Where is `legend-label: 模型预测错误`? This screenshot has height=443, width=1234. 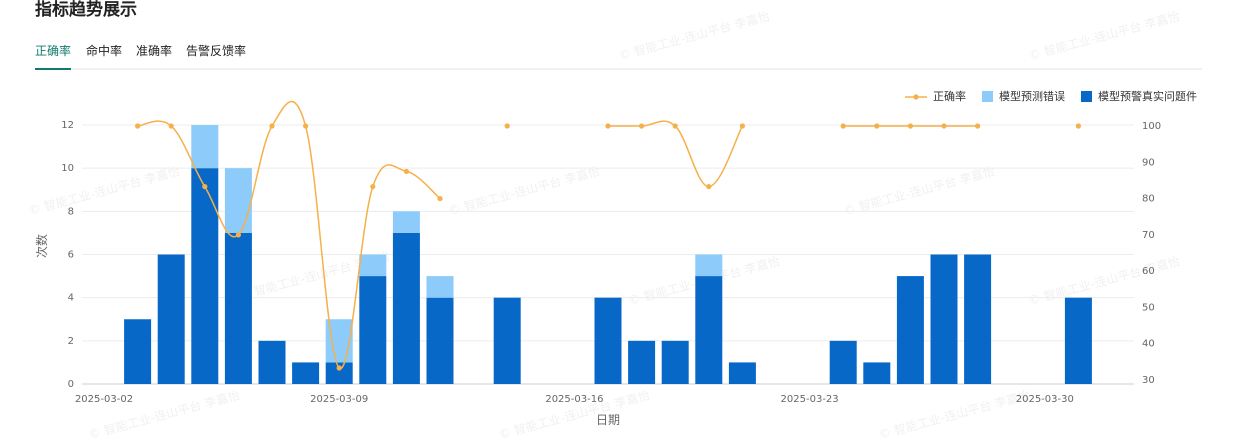 legend-label: 模型预测错误 is located at coordinates (1032, 96).